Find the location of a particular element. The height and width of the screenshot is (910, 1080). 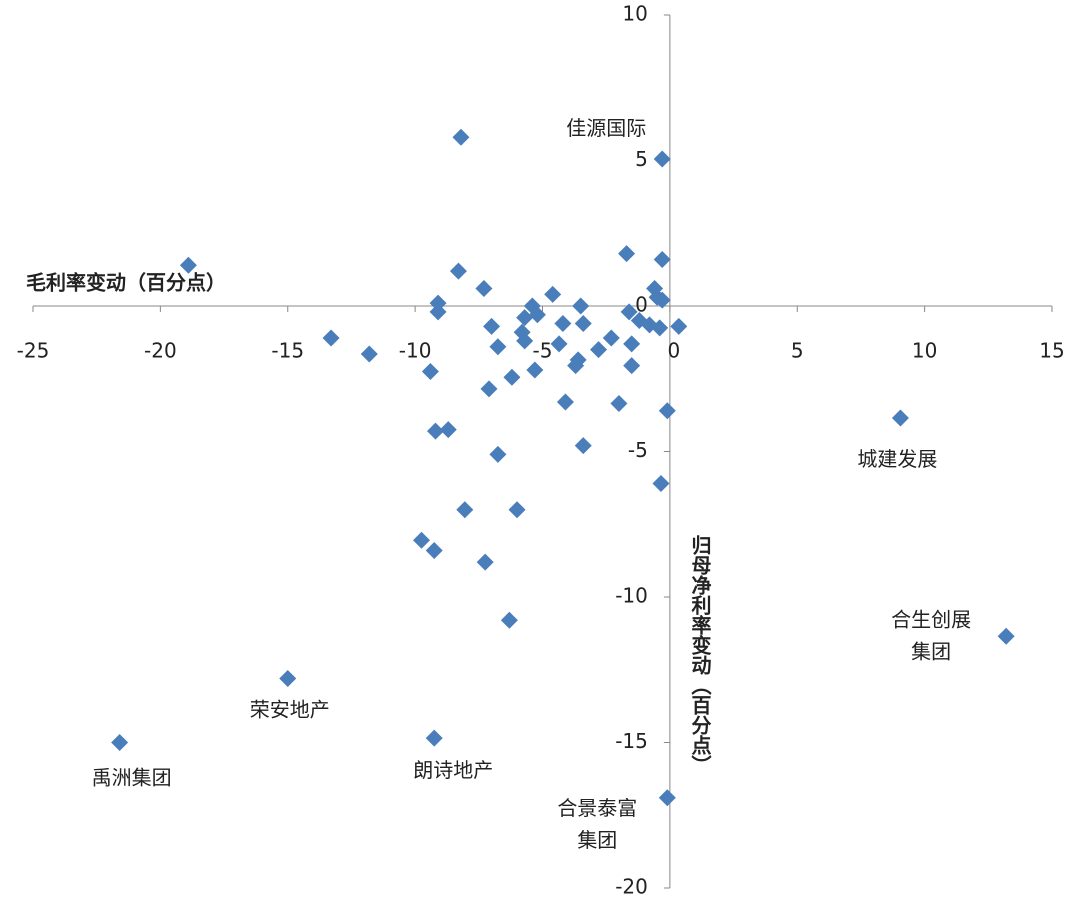

x-tick-label: -10 is located at coordinates (415, 351).